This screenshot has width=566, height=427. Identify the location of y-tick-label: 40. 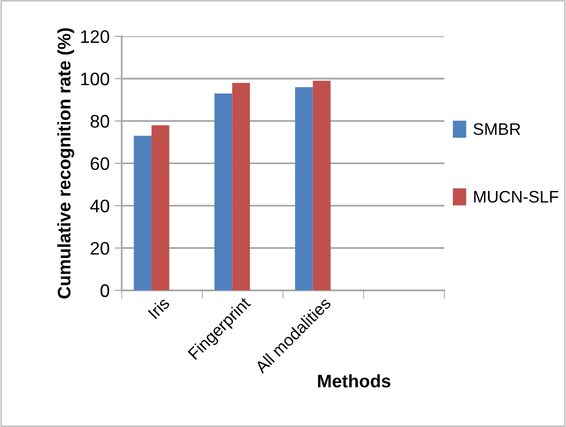
(100, 206).